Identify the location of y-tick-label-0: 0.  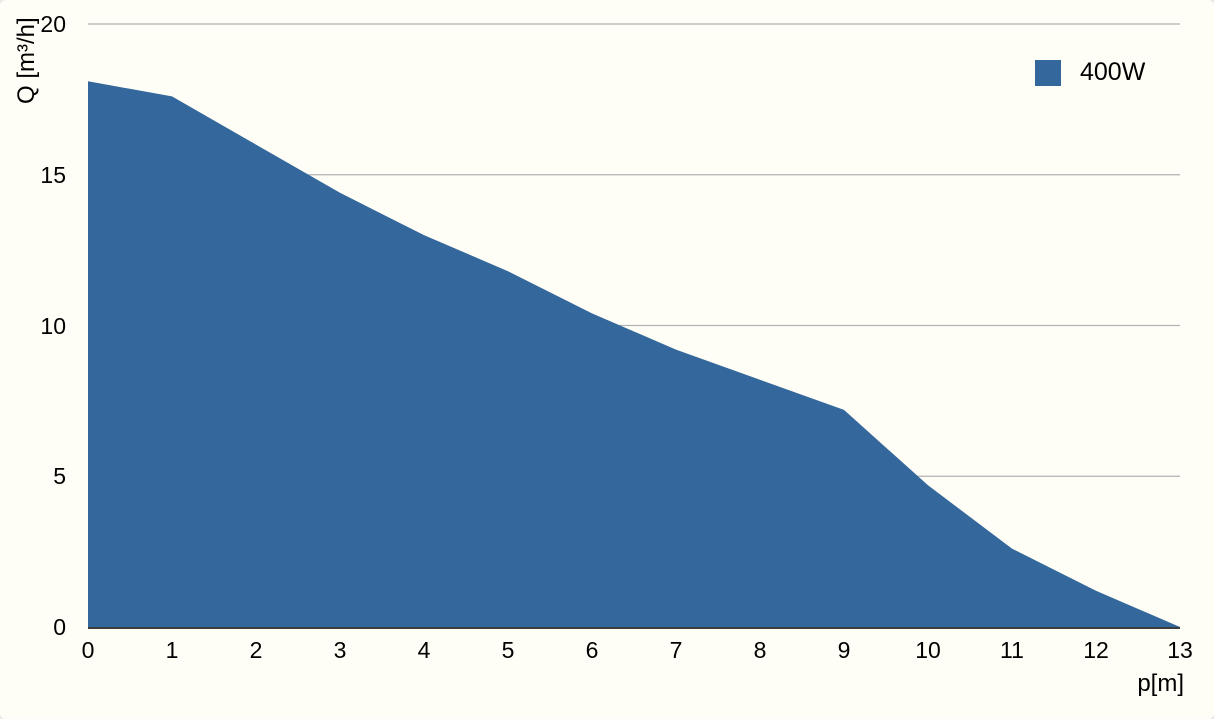
(59, 627).